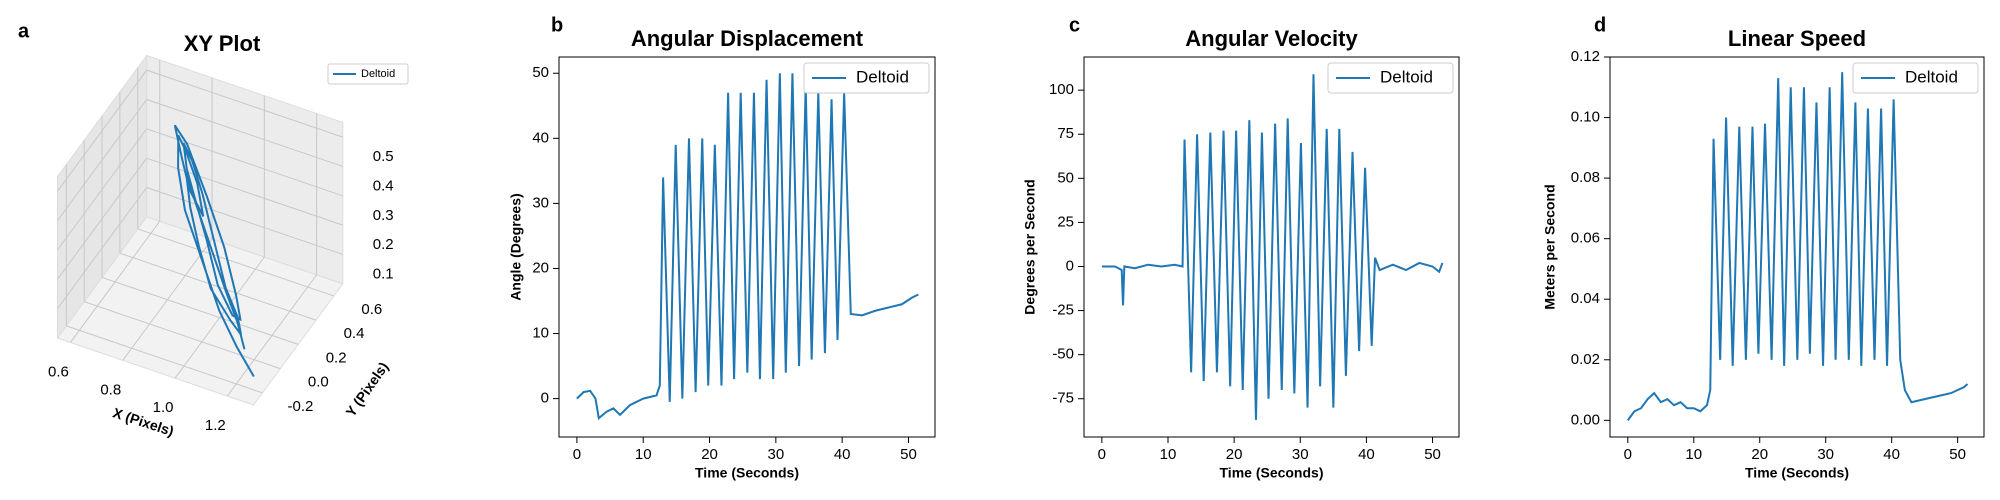 The image size is (2000, 500). What do you see at coordinates (1550, 246) in the screenshot?
I see `y-axis-label: Meters per Second` at bounding box center [1550, 246].